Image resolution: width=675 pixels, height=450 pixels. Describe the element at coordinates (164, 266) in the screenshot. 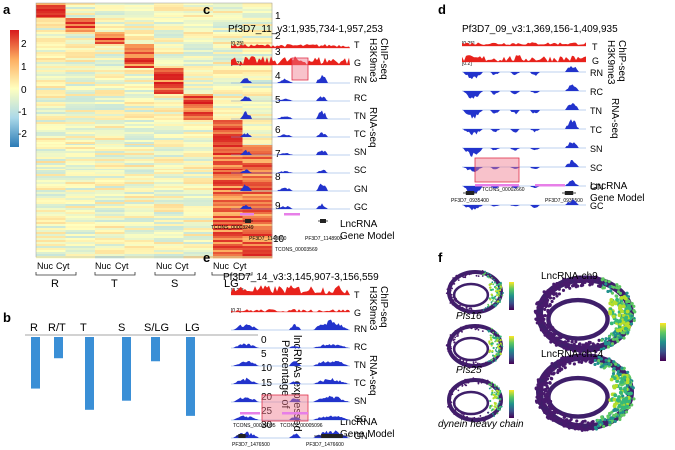

I see `fraction-label: Nuc` at that location.